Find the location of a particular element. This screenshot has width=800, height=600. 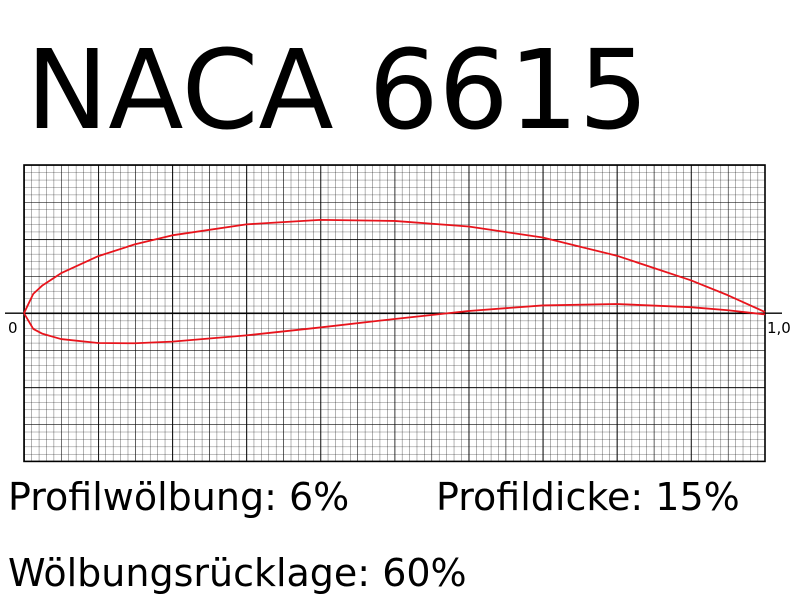

x-tick-label: 1,0 is located at coordinates (779, 328).